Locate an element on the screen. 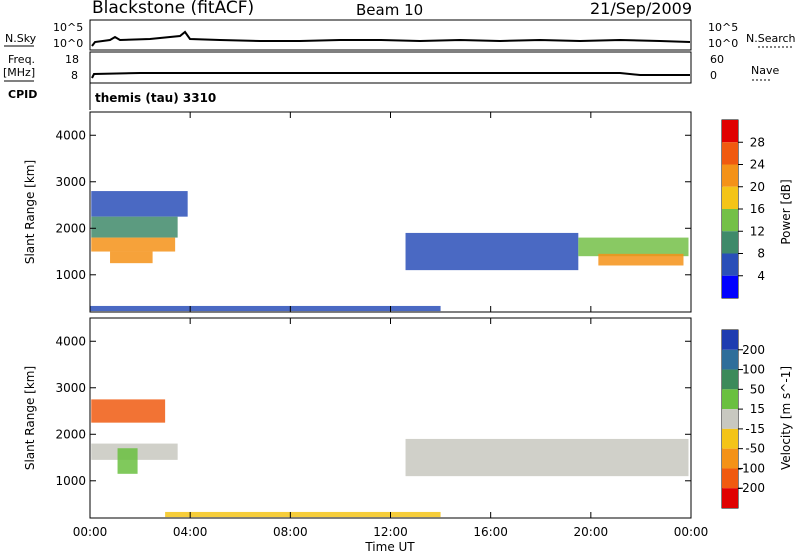 This screenshot has width=800, height=554. time-xtick-label-4: 16:00 is located at coordinates (490, 532).